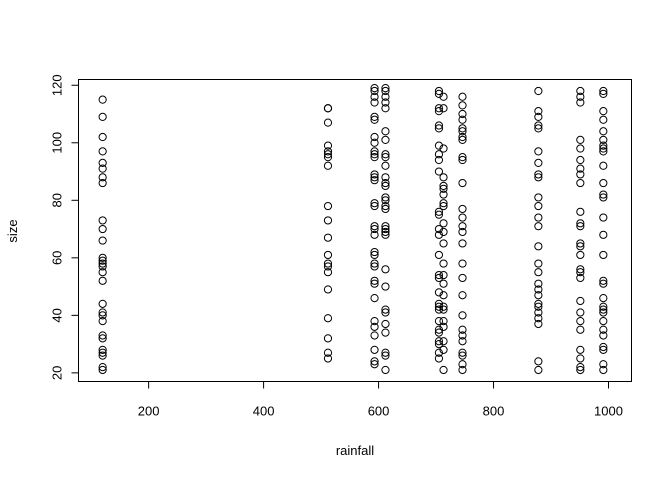 Image resolution: width=672 pixels, height=480 pixels. What do you see at coordinates (64, 227) in the screenshot?
I see `y-axis: 20 40 60 80 100 120` at bounding box center [64, 227].